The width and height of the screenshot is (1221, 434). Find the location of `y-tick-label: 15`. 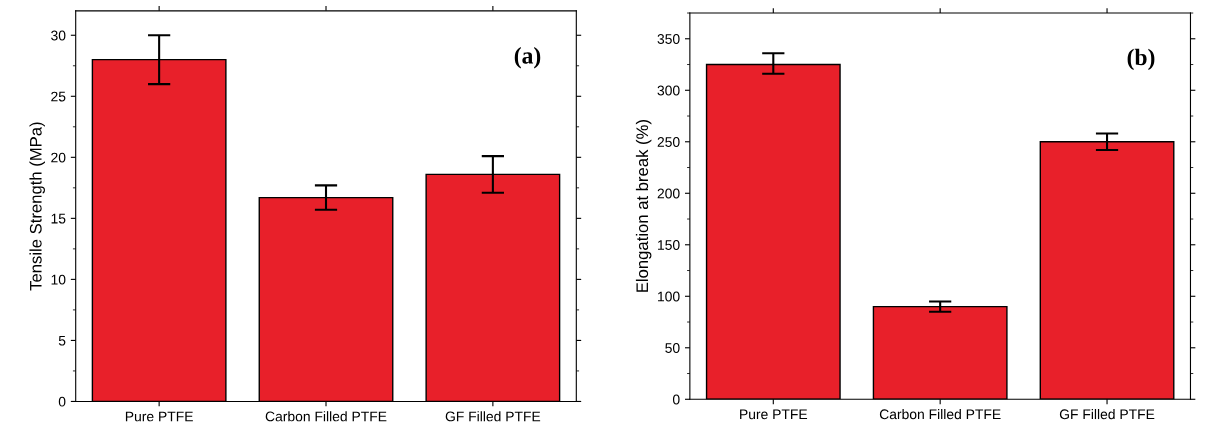

y-tick-label: 15 is located at coordinates (58, 218).